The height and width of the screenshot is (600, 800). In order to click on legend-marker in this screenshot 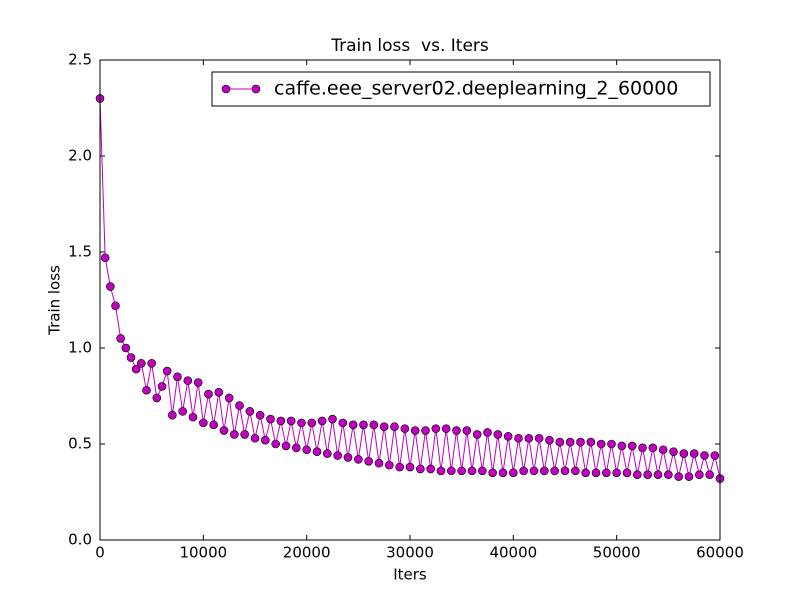, I will do `click(256, 89)`.